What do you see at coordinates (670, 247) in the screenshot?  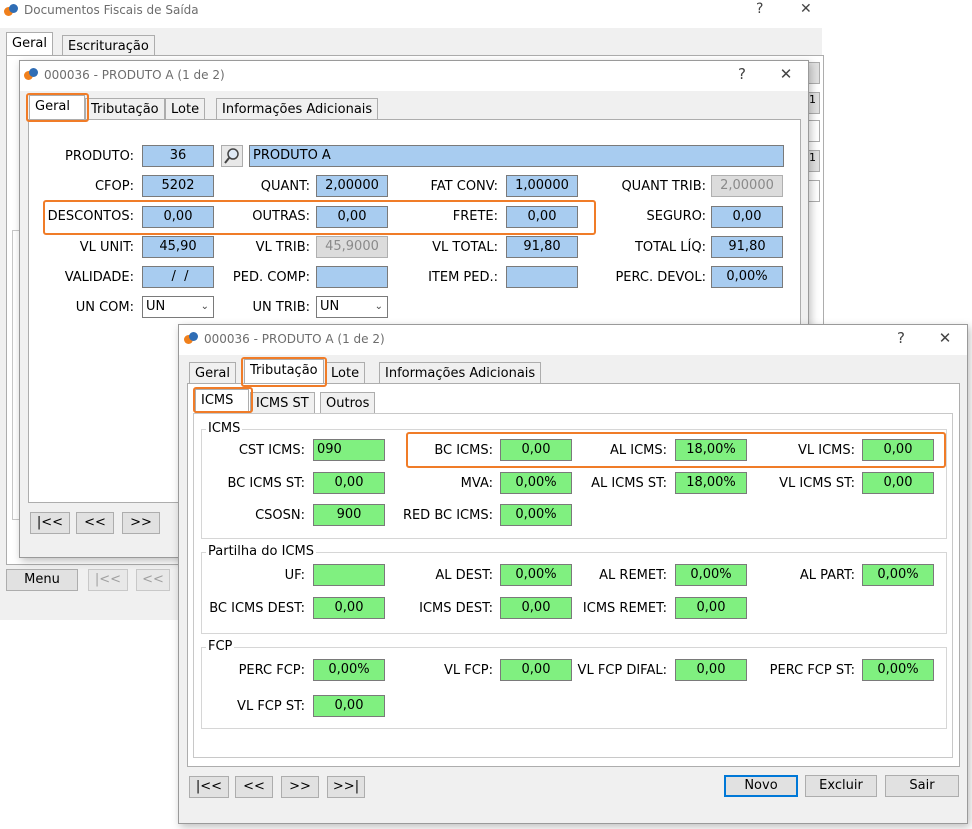 I see `total-liq-label: TOTAL LÍQ:` at bounding box center [670, 247].